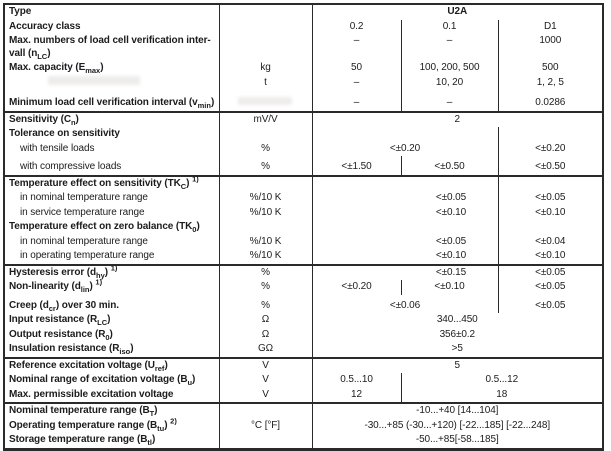 The image size is (611, 451). I want to click on unit-cell: V, so click(265, 380).